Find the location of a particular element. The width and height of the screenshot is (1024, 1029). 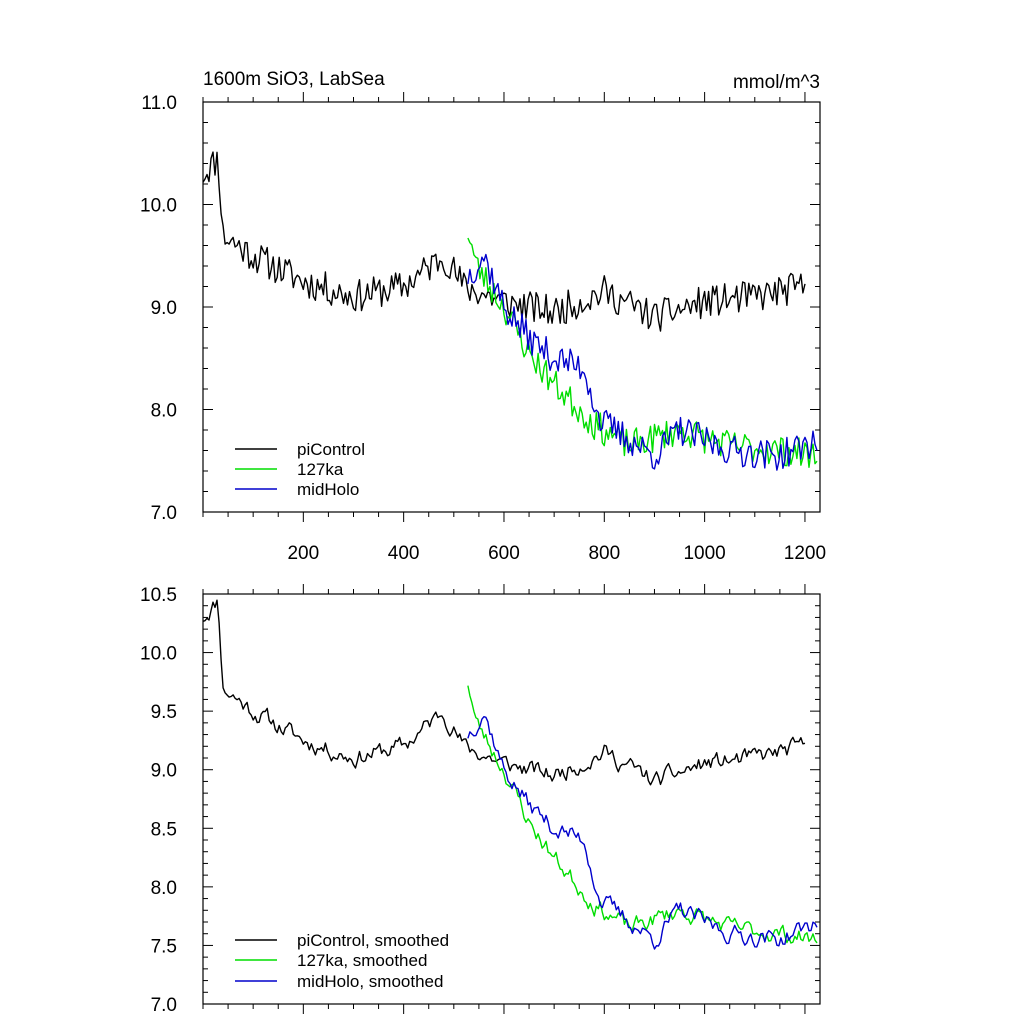

x-tick-label: 1200 is located at coordinates (805, 553).